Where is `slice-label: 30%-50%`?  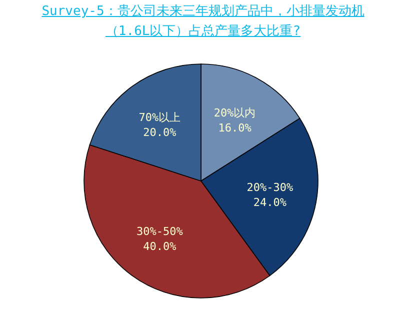
slice-label: 30%-50% is located at coordinates (160, 231).